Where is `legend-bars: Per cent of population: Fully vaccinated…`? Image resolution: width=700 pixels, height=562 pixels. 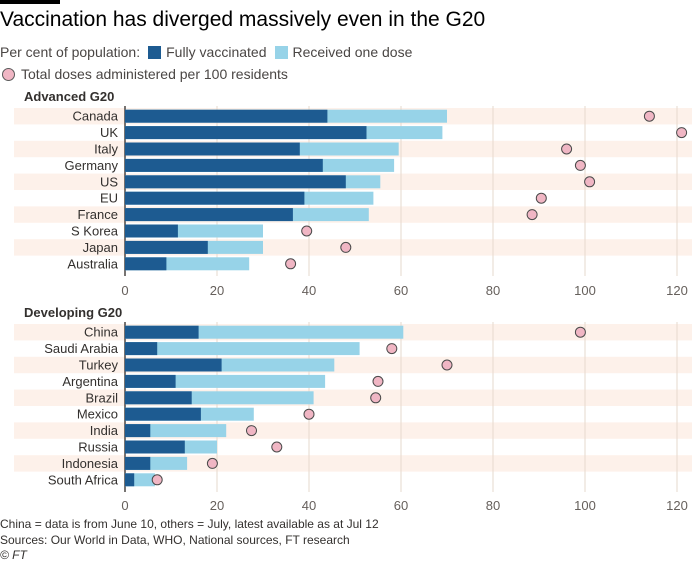 legend-bars: Per cent of population: Fully vaccinated… is located at coordinates (206, 52).